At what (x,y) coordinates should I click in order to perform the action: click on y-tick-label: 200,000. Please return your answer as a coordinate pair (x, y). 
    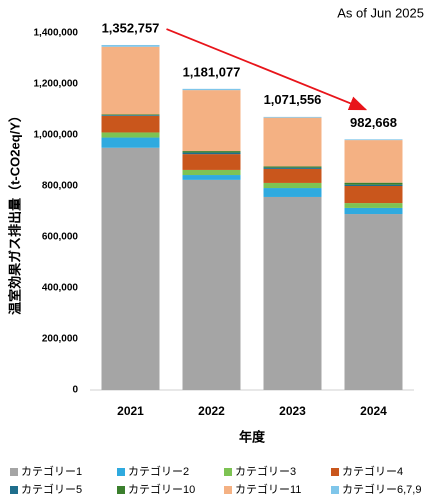
    Looking at the image, I should click on (60, 339).